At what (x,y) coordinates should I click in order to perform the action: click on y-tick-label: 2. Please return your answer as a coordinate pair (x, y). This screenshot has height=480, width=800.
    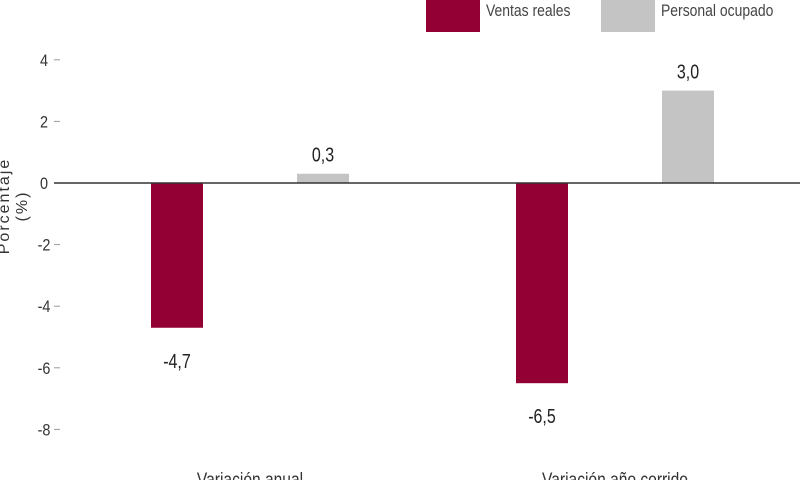
    Looking at the image, I should click on (44, 122).